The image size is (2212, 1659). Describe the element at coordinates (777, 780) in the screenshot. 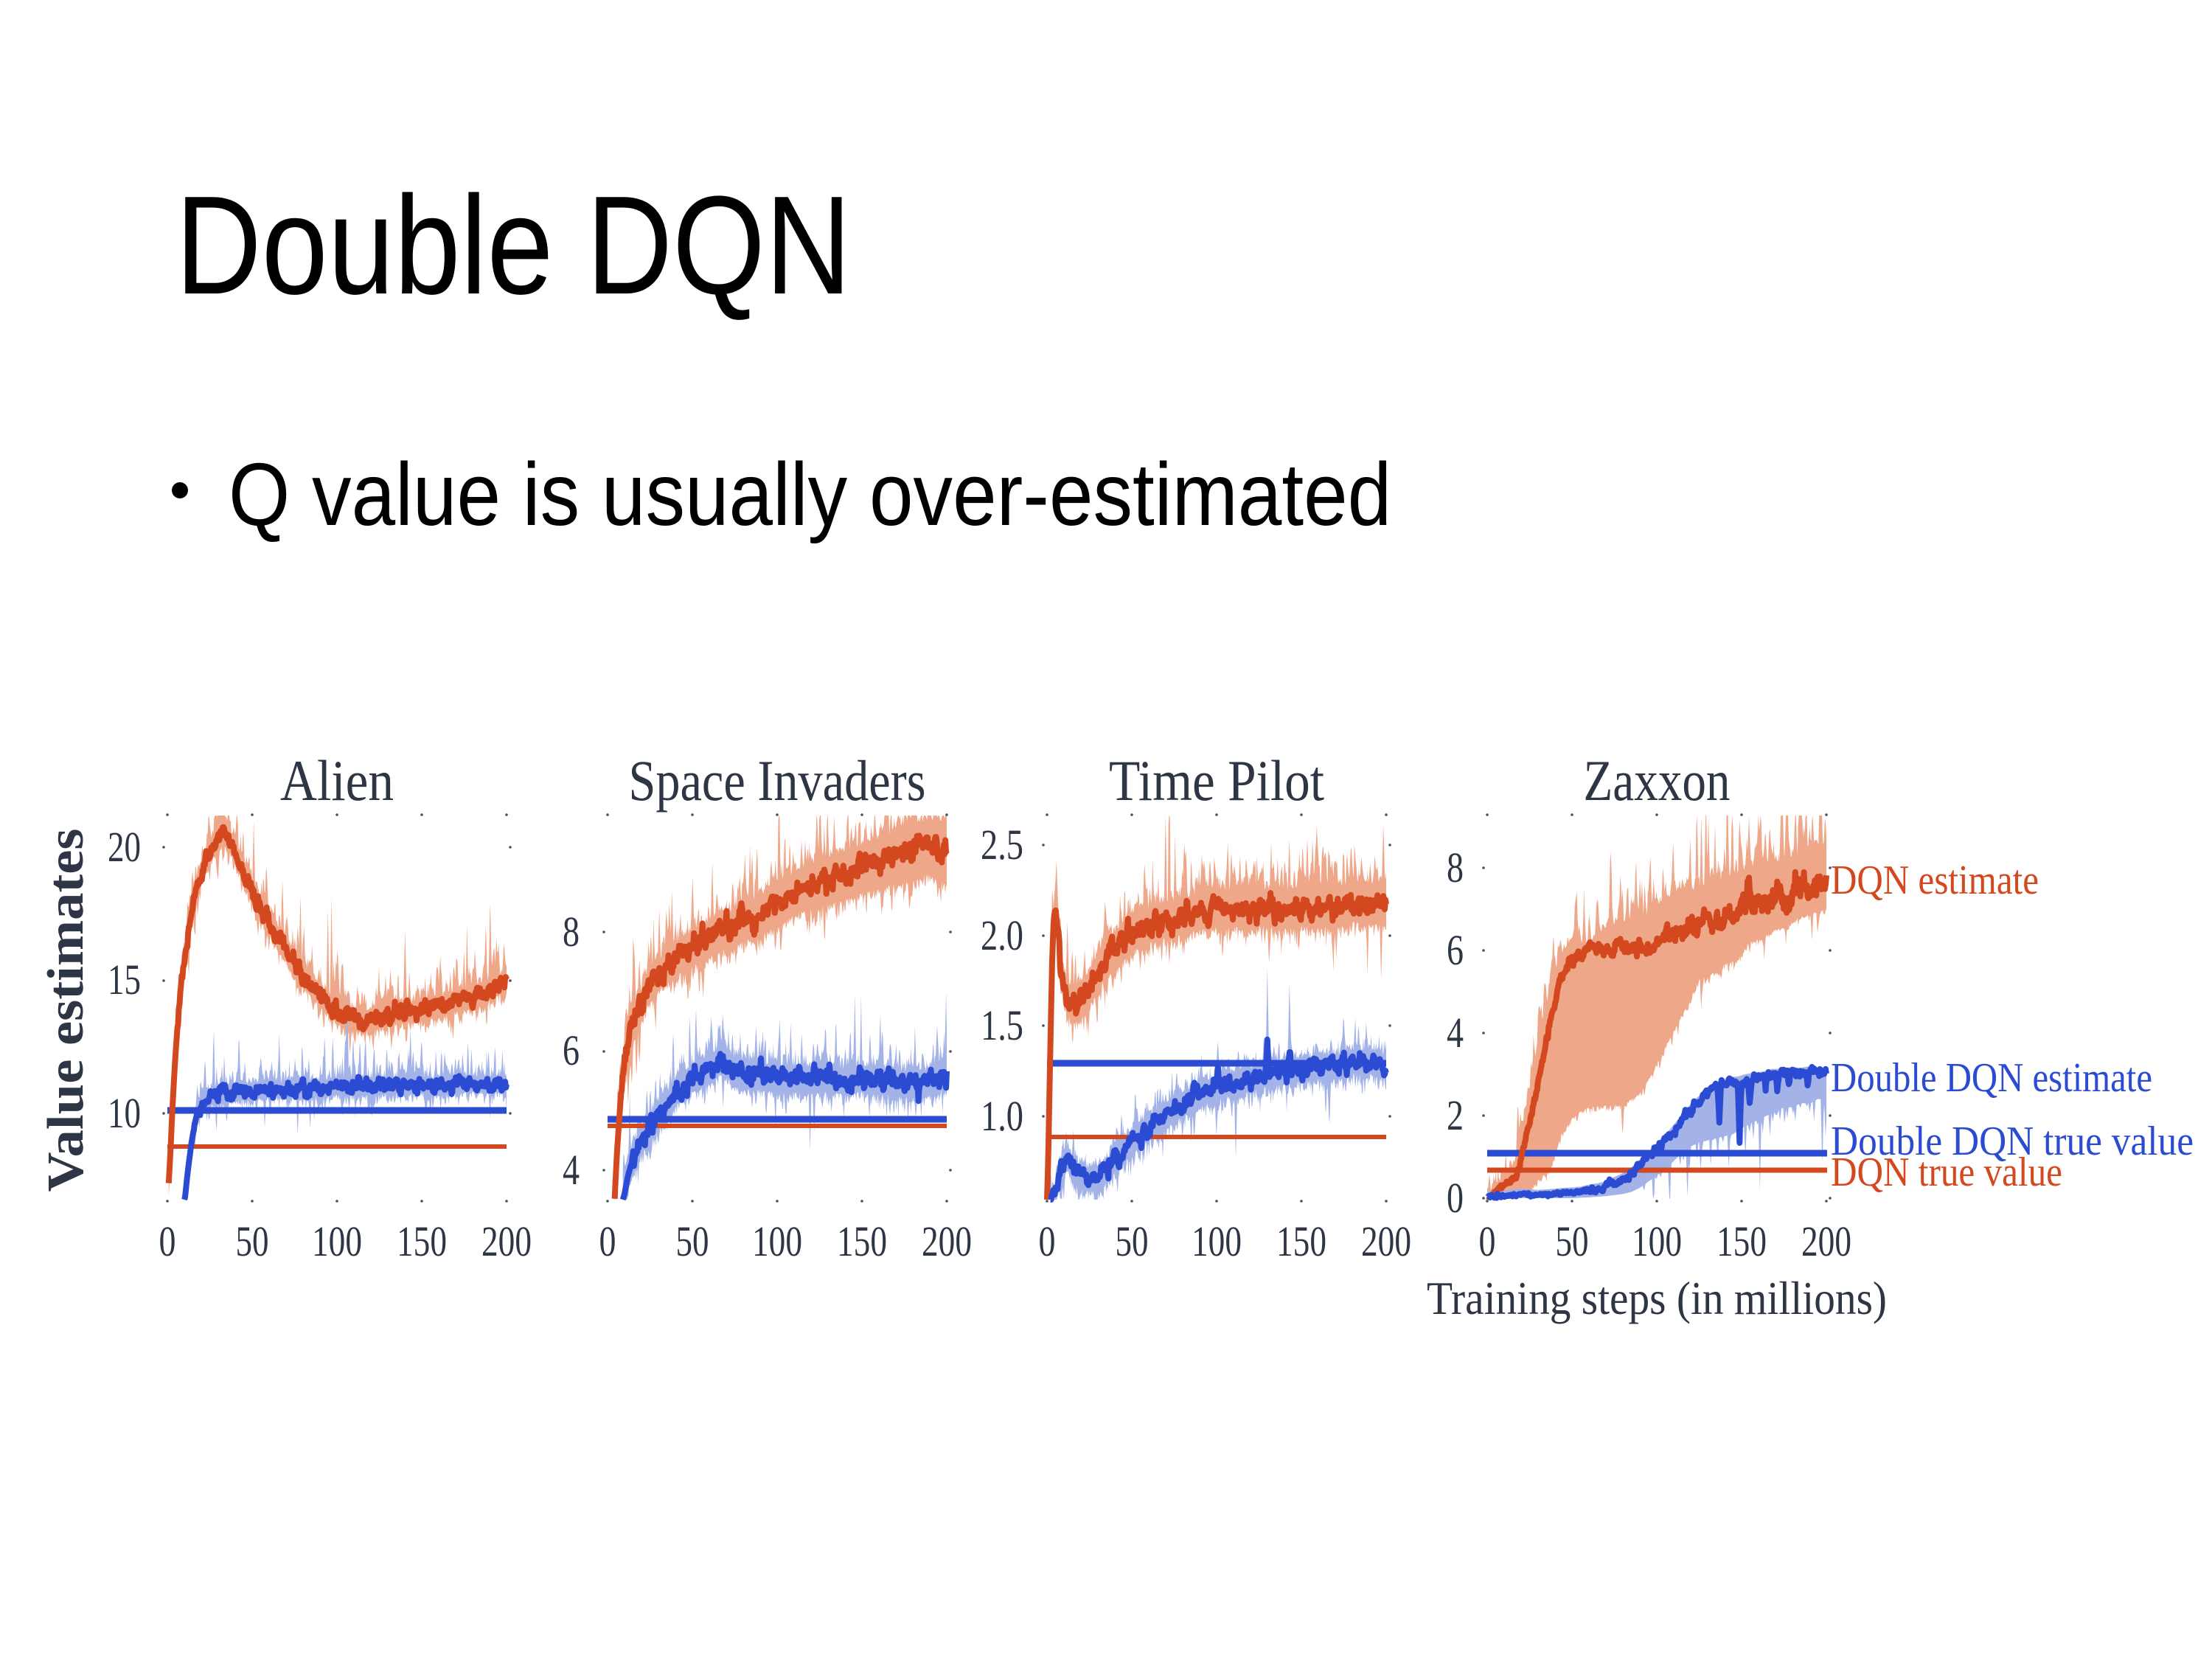

I see `svg-text: Space Invaders` at that location.